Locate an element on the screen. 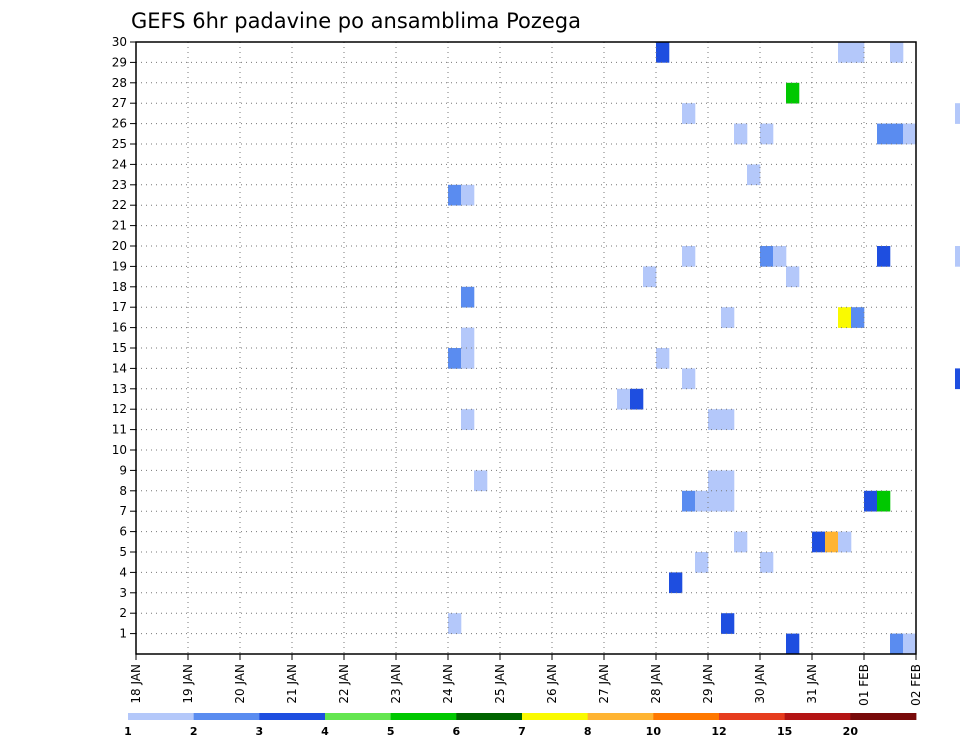  y-tick-label: 14 is located at coordinates (119, 368).